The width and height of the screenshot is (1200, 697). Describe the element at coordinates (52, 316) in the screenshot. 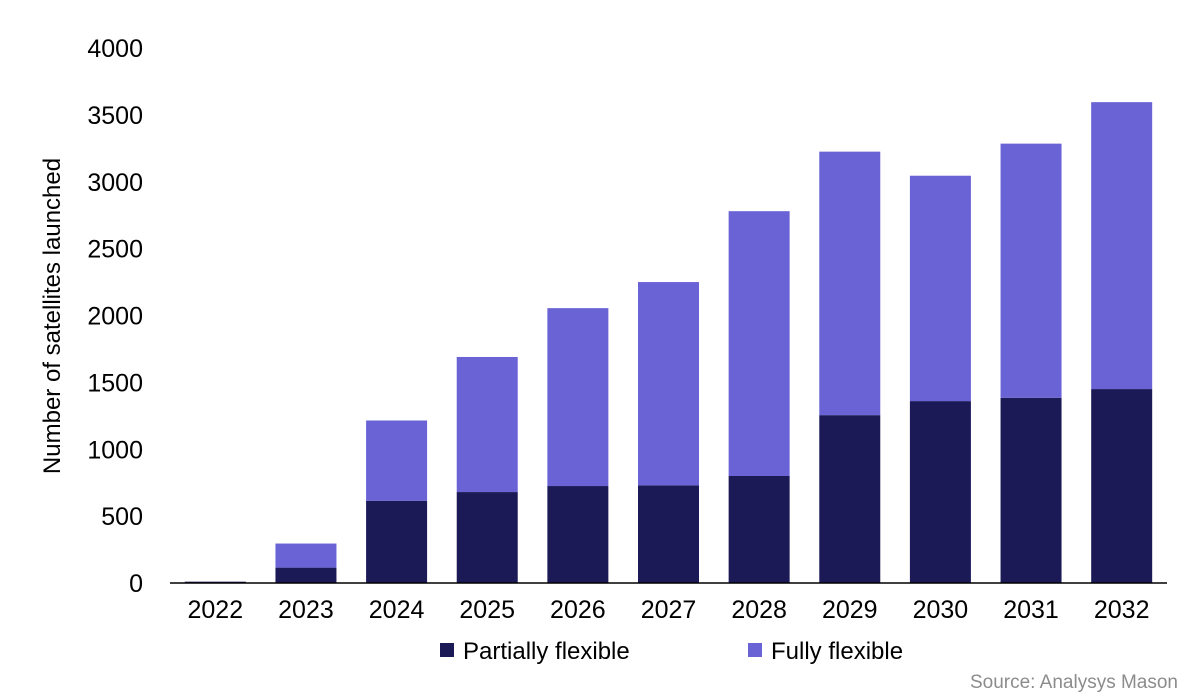

I see `y-axis-title: Number of satellites launched` at that location.